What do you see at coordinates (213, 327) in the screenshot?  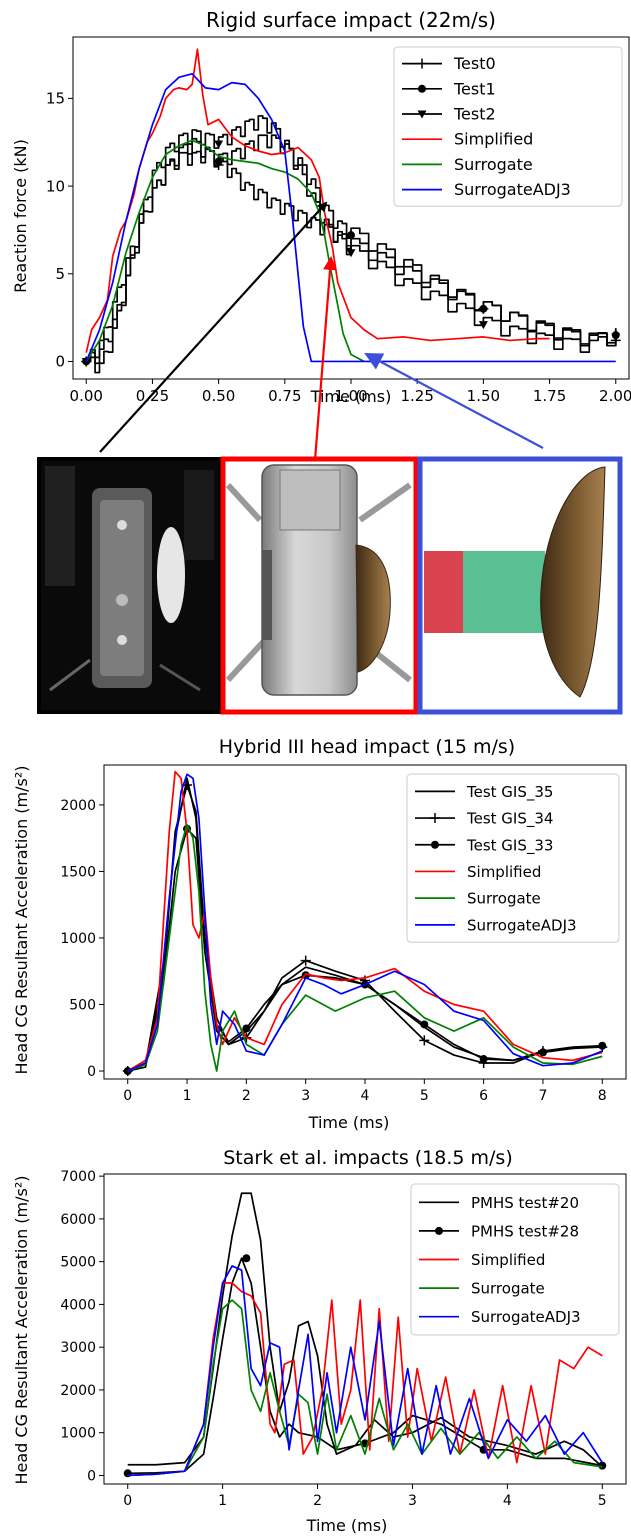 I see `arrow-test` at bounding box center [213, 327].